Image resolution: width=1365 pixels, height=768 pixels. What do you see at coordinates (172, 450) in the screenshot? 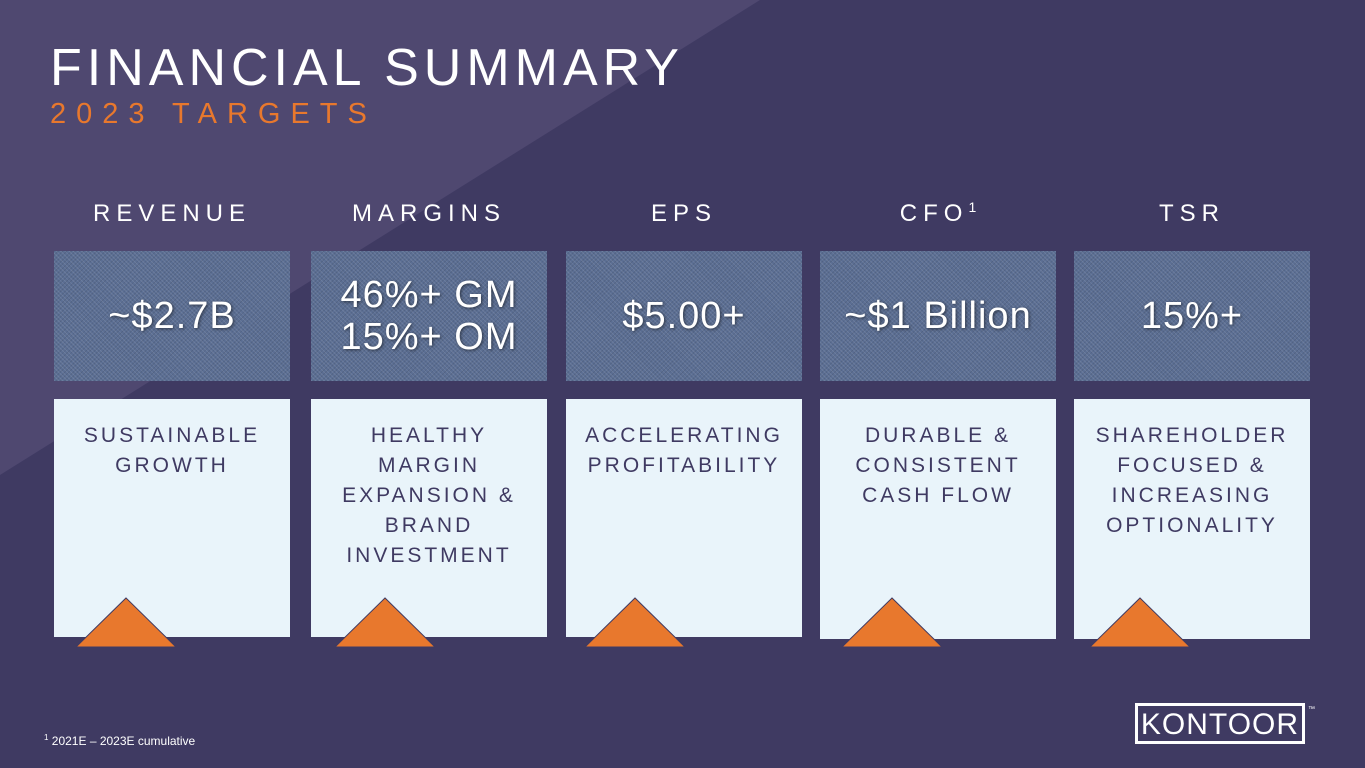
I see `description-revenue: SUSTAINABLE GROWTH` at bounding box center [172, 450].